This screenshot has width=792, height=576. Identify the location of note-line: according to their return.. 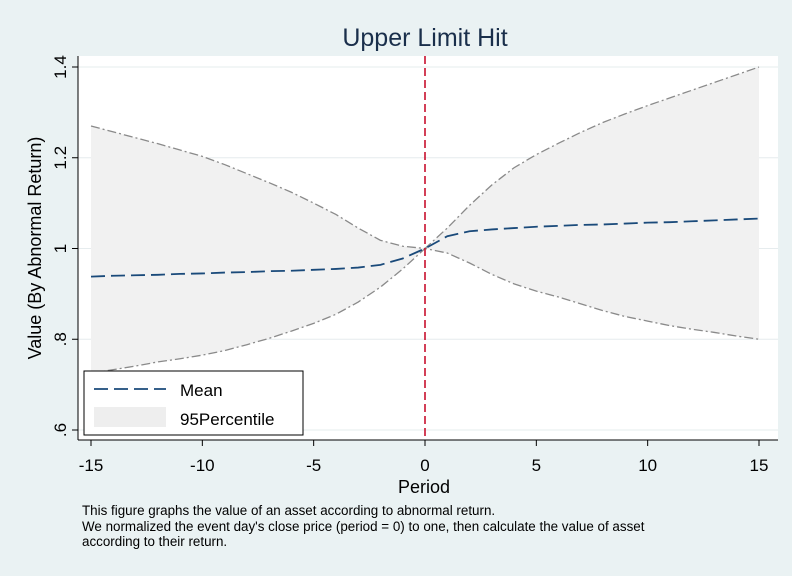
(155, 541).